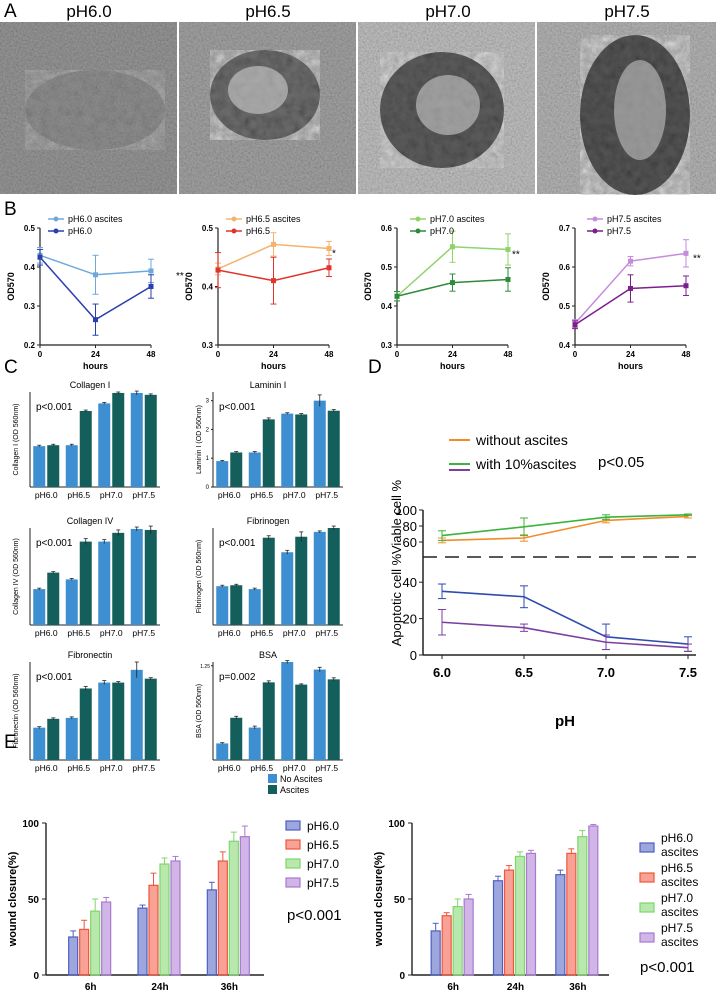 The width and height of the screenshot is (716, 992). Describe the element at coordinates (208, 459) in the screenshot. I see `y-tick-label: 1` at that location.